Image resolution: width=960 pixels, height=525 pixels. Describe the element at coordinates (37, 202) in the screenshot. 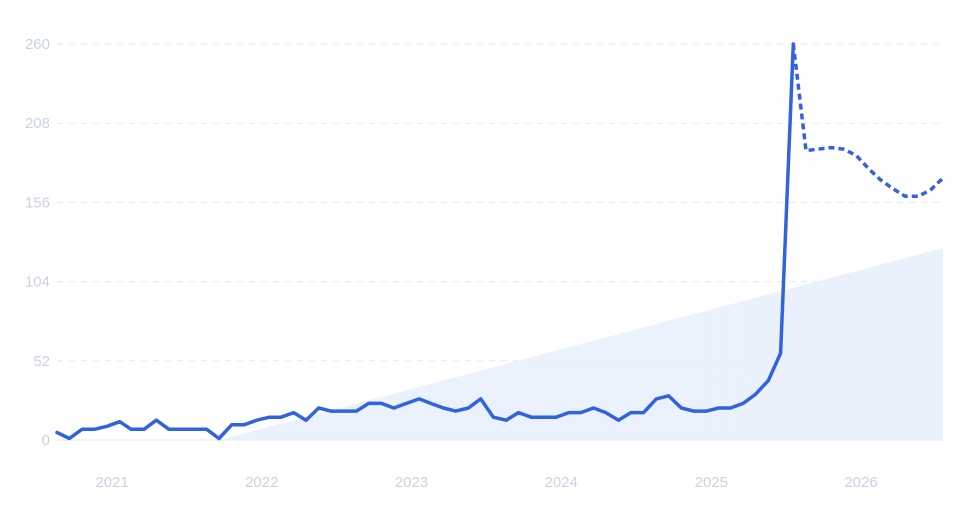

I see `y-tick-label: 156` at that location.